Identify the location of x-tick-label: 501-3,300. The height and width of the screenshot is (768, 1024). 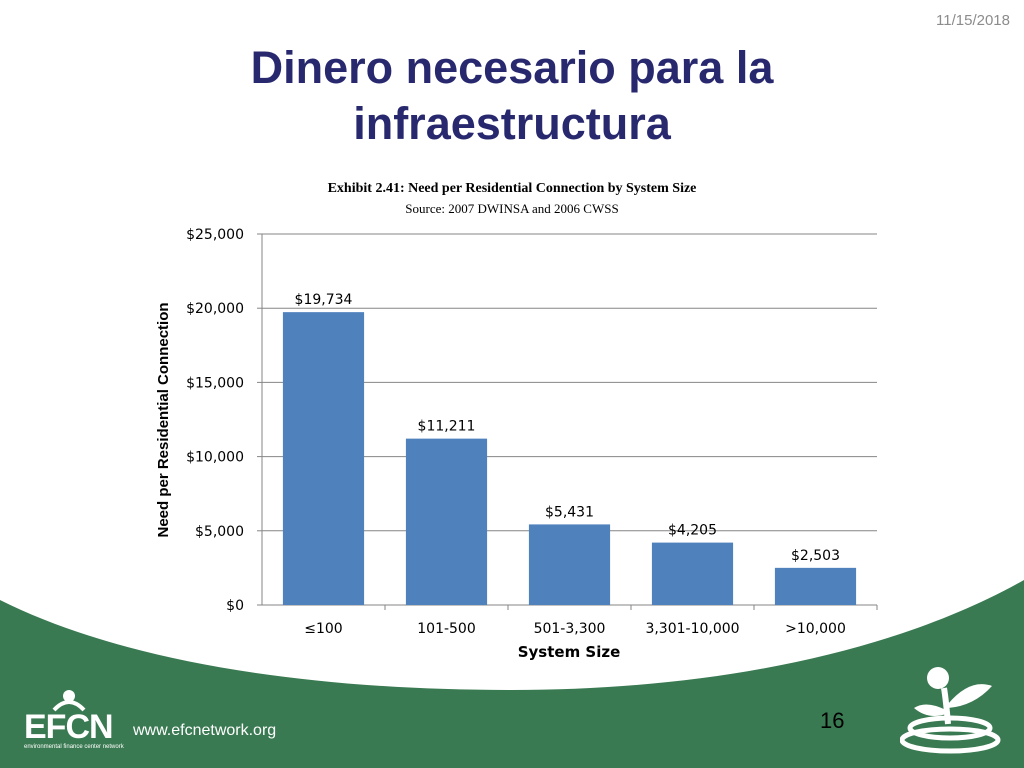
(570, 629).